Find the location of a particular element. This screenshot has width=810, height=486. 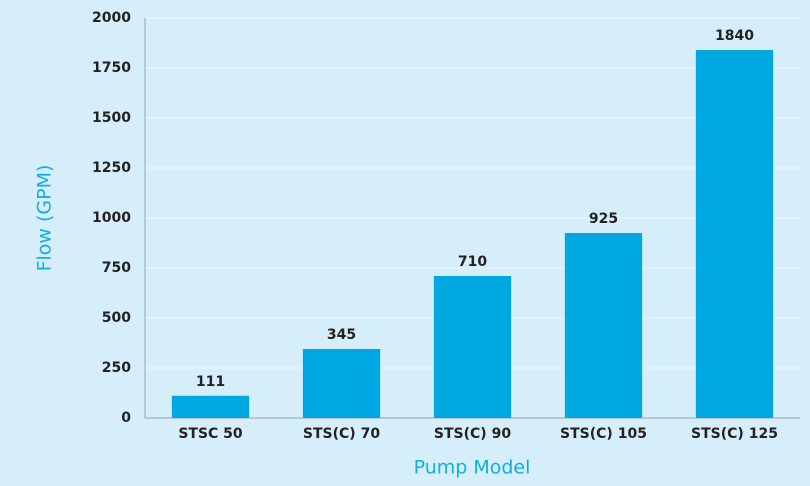

value-label: 710 is located at coordinates (472, 262).